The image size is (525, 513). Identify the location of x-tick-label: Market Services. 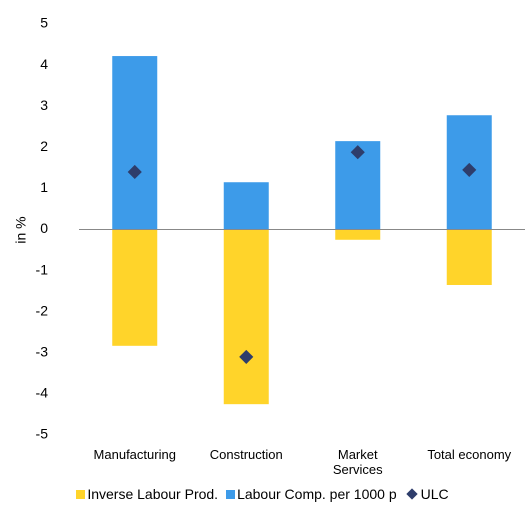
(357, 462).